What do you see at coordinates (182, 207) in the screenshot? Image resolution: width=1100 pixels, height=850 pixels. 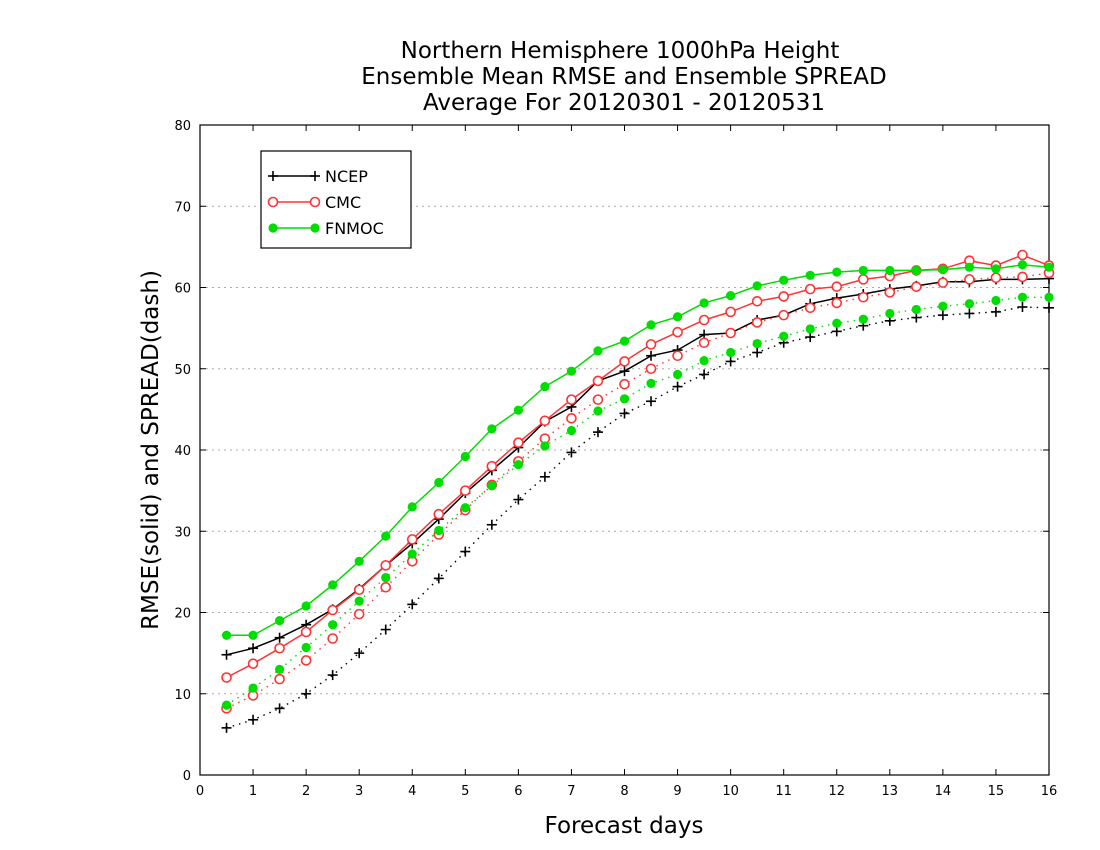 I see `y-tick-label: 70` at bounding box center [182, 207].